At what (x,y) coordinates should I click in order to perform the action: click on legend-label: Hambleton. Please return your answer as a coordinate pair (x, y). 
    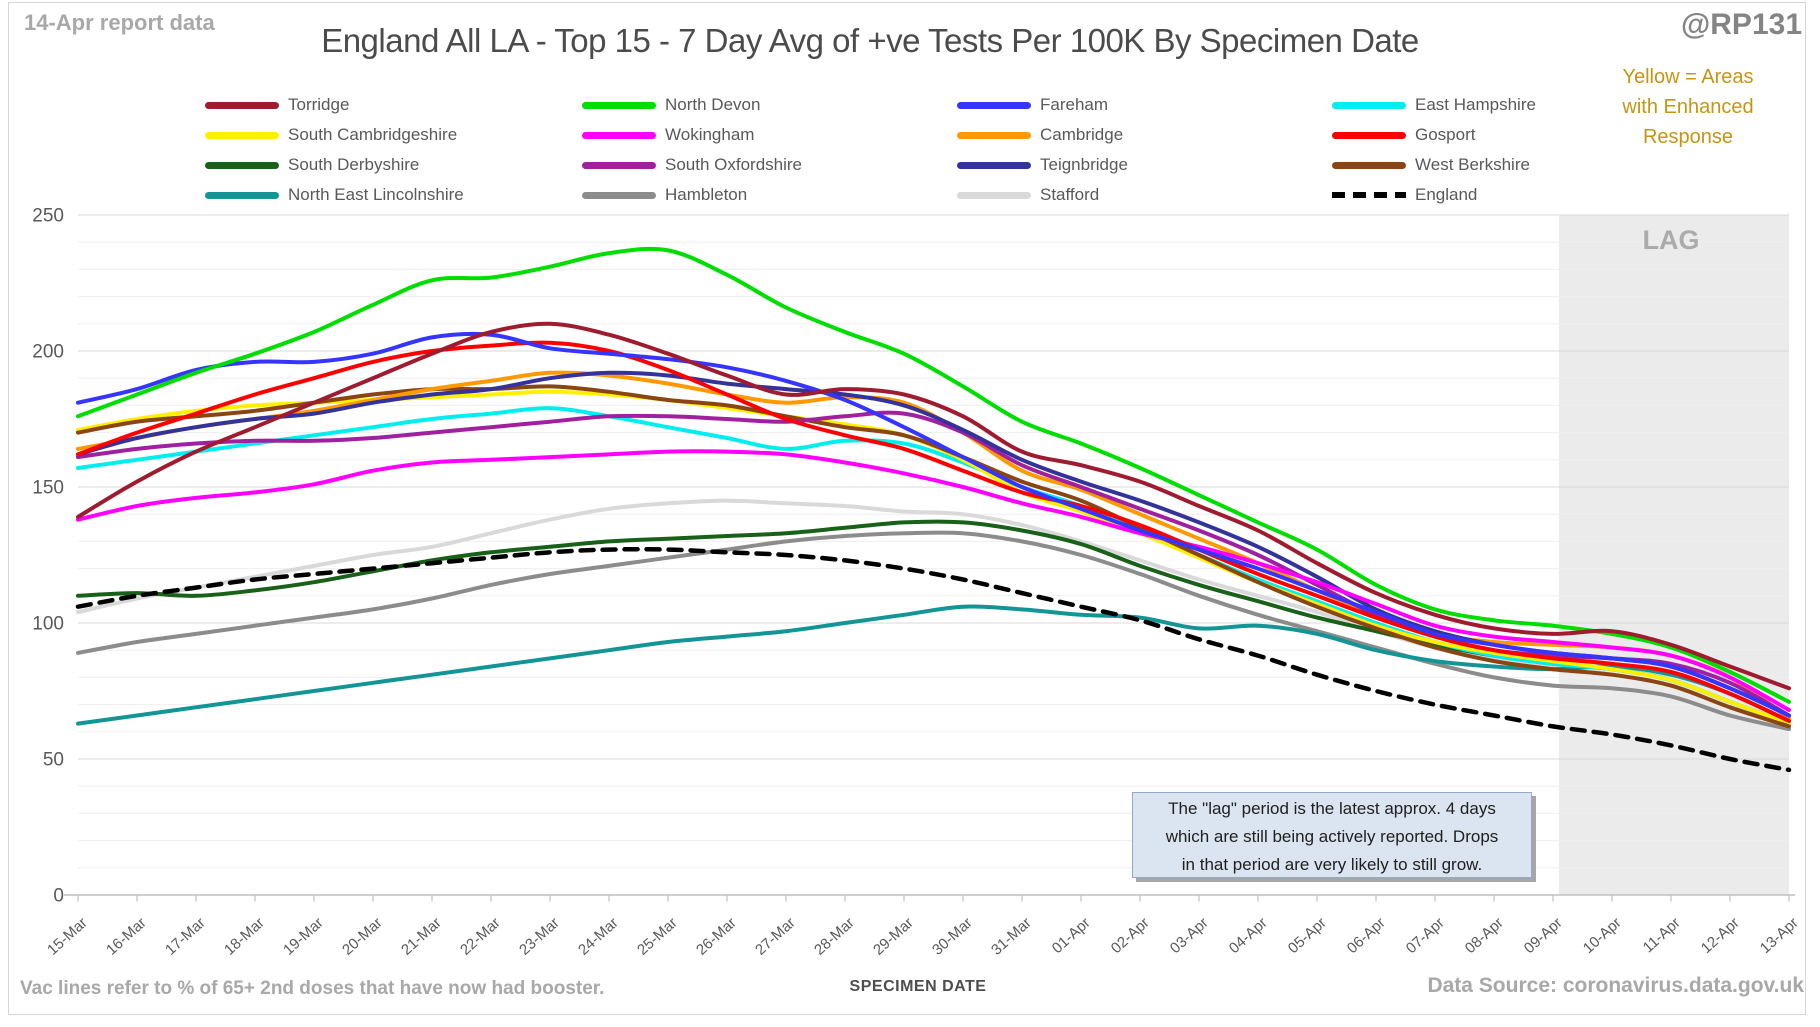
    Looking at the image, I should click on (706, 194).